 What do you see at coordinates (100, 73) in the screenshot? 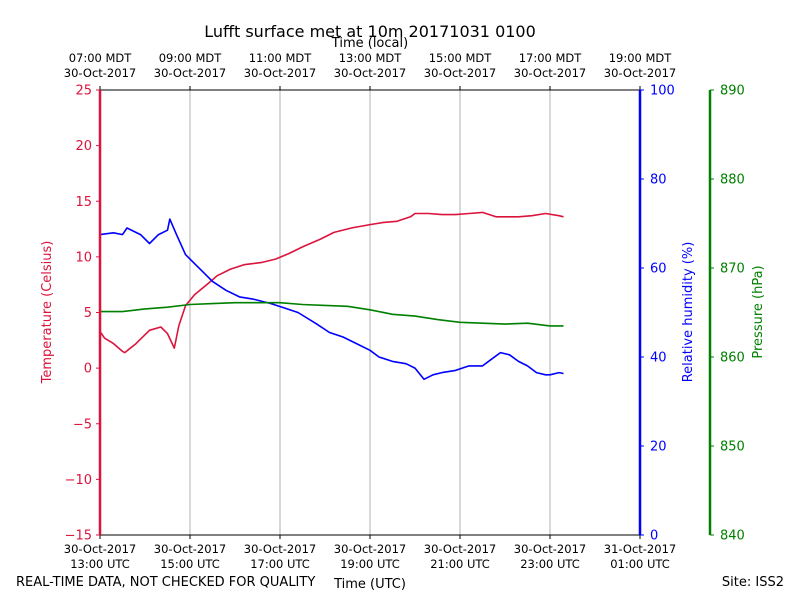
I see `top-tick-date-0: 30-Oct-2017` at bounding box center [100, 73].